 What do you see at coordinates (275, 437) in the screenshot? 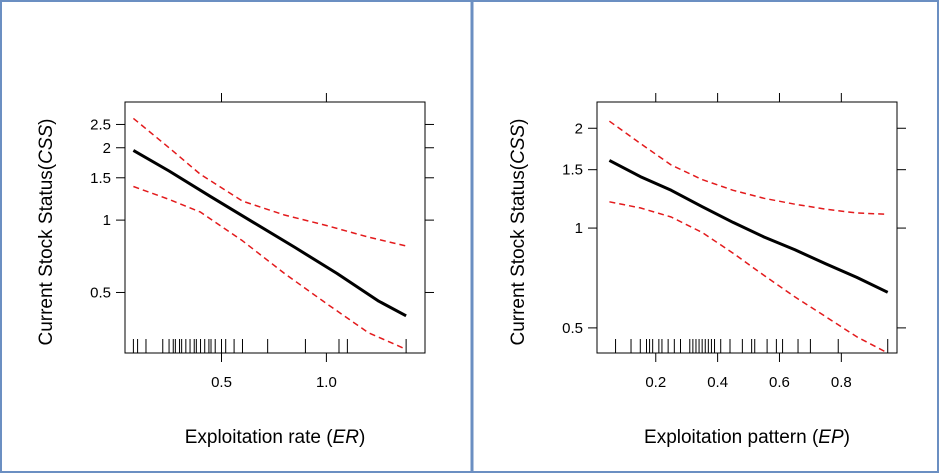
I see `x-axis-title: Exploitation rate (ER)` at bounding box center [275, 437].